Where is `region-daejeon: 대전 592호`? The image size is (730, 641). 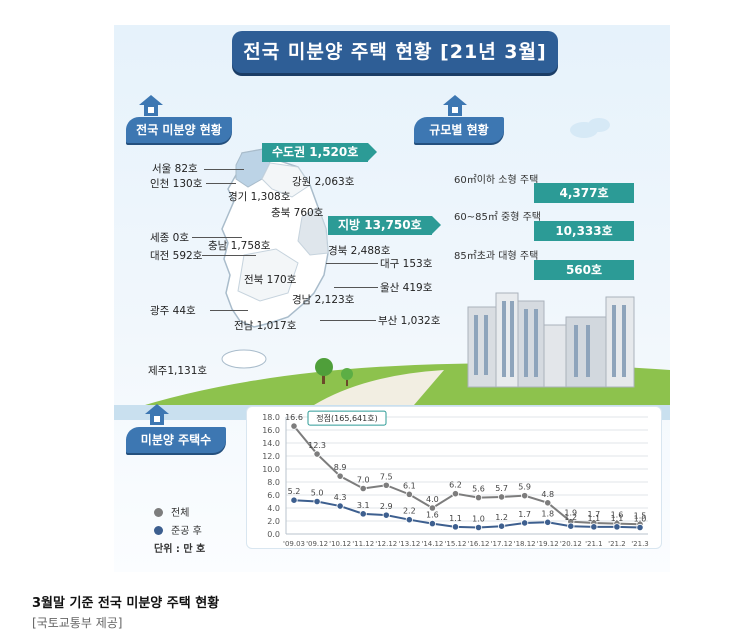
region-daejeon: 대전 592호 is located at coordinates (176, 256).